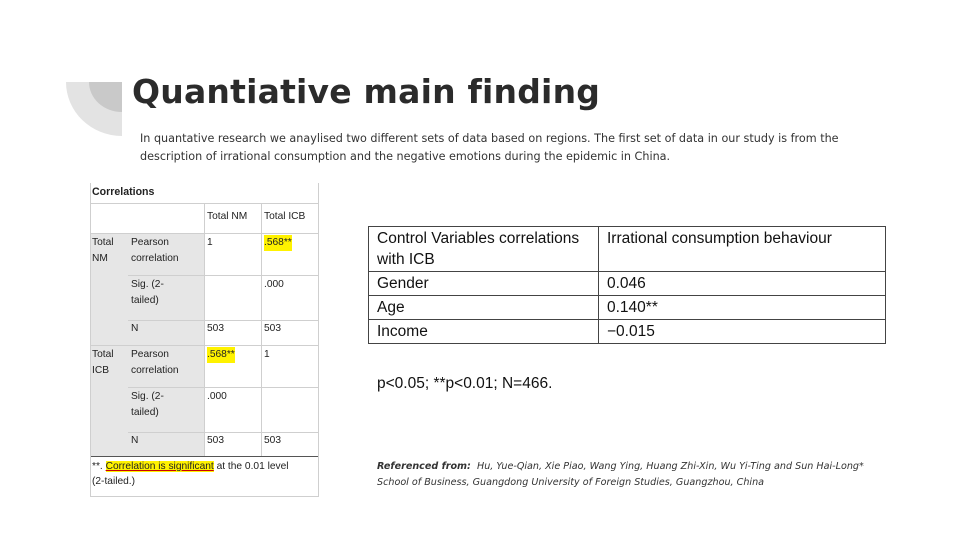 The image size is (960, 540). What do you see at coordinates (483, 283) in the screenshot?
I see `variable-cell: Gender` at bounding box center [483, 283].